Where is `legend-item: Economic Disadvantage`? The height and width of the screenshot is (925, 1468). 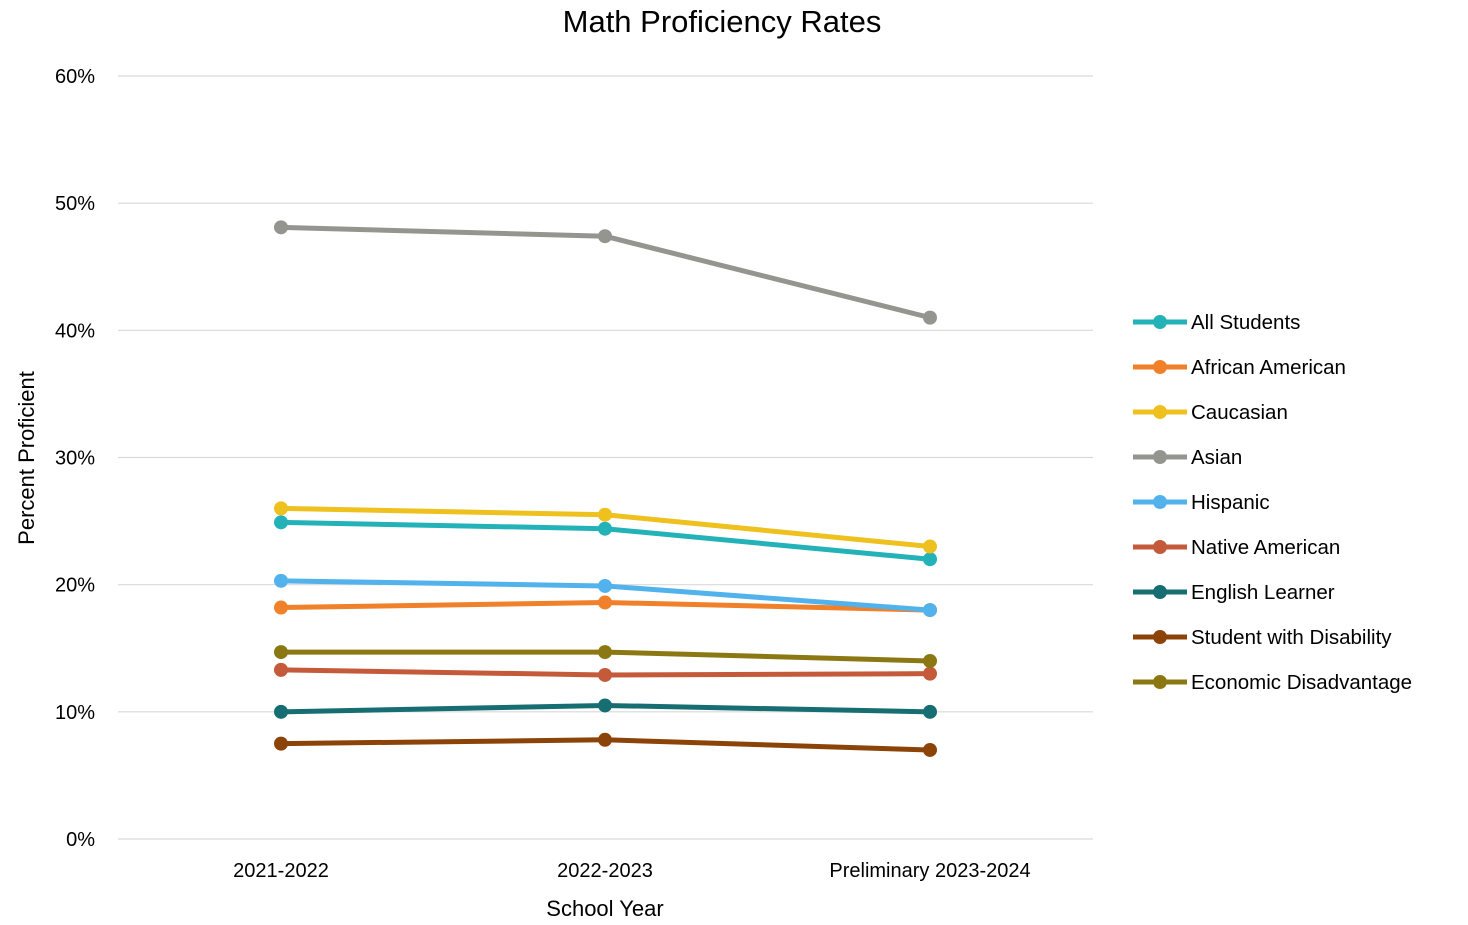 legend-item: Economic Disadvantage is located at coordinates (1272, 682).